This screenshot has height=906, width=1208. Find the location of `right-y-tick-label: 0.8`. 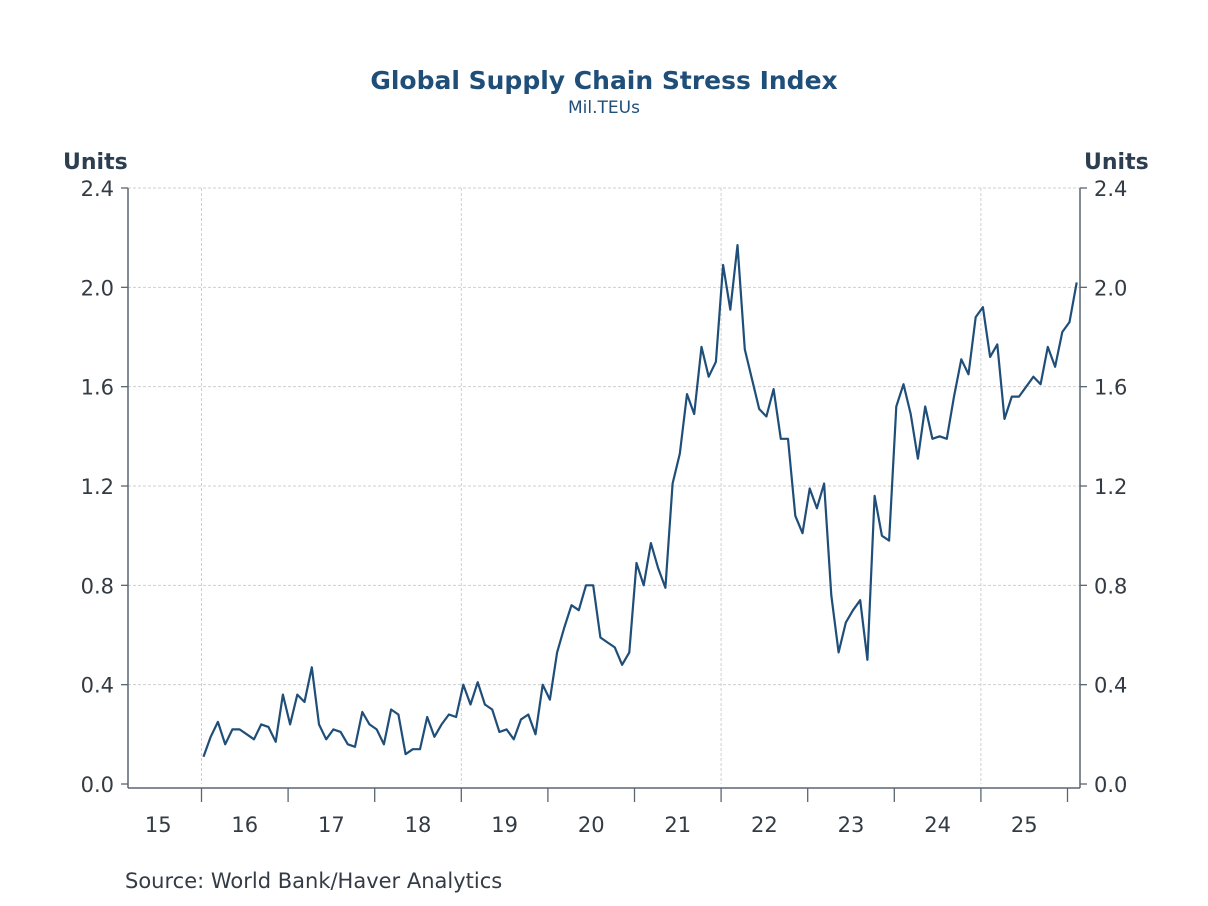

right-y-tick-label: 0.8 is located at coordinates (1110, 586).